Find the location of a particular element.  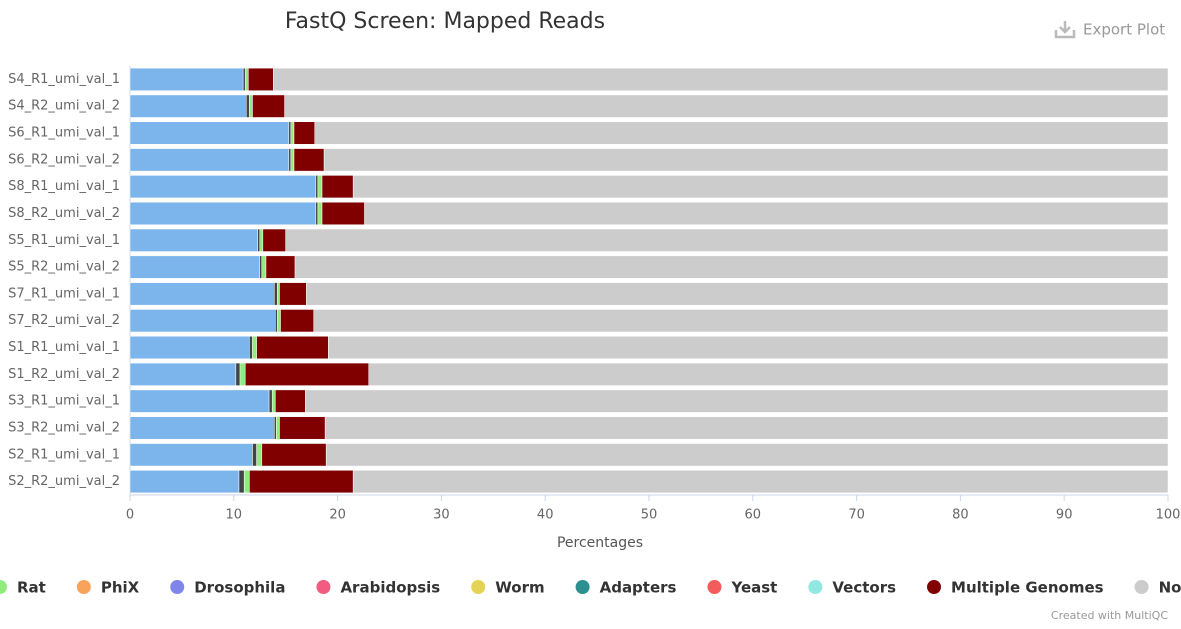

y-tick-label: S8_R1_umi_val_1 is located at coordinates (64, 186).